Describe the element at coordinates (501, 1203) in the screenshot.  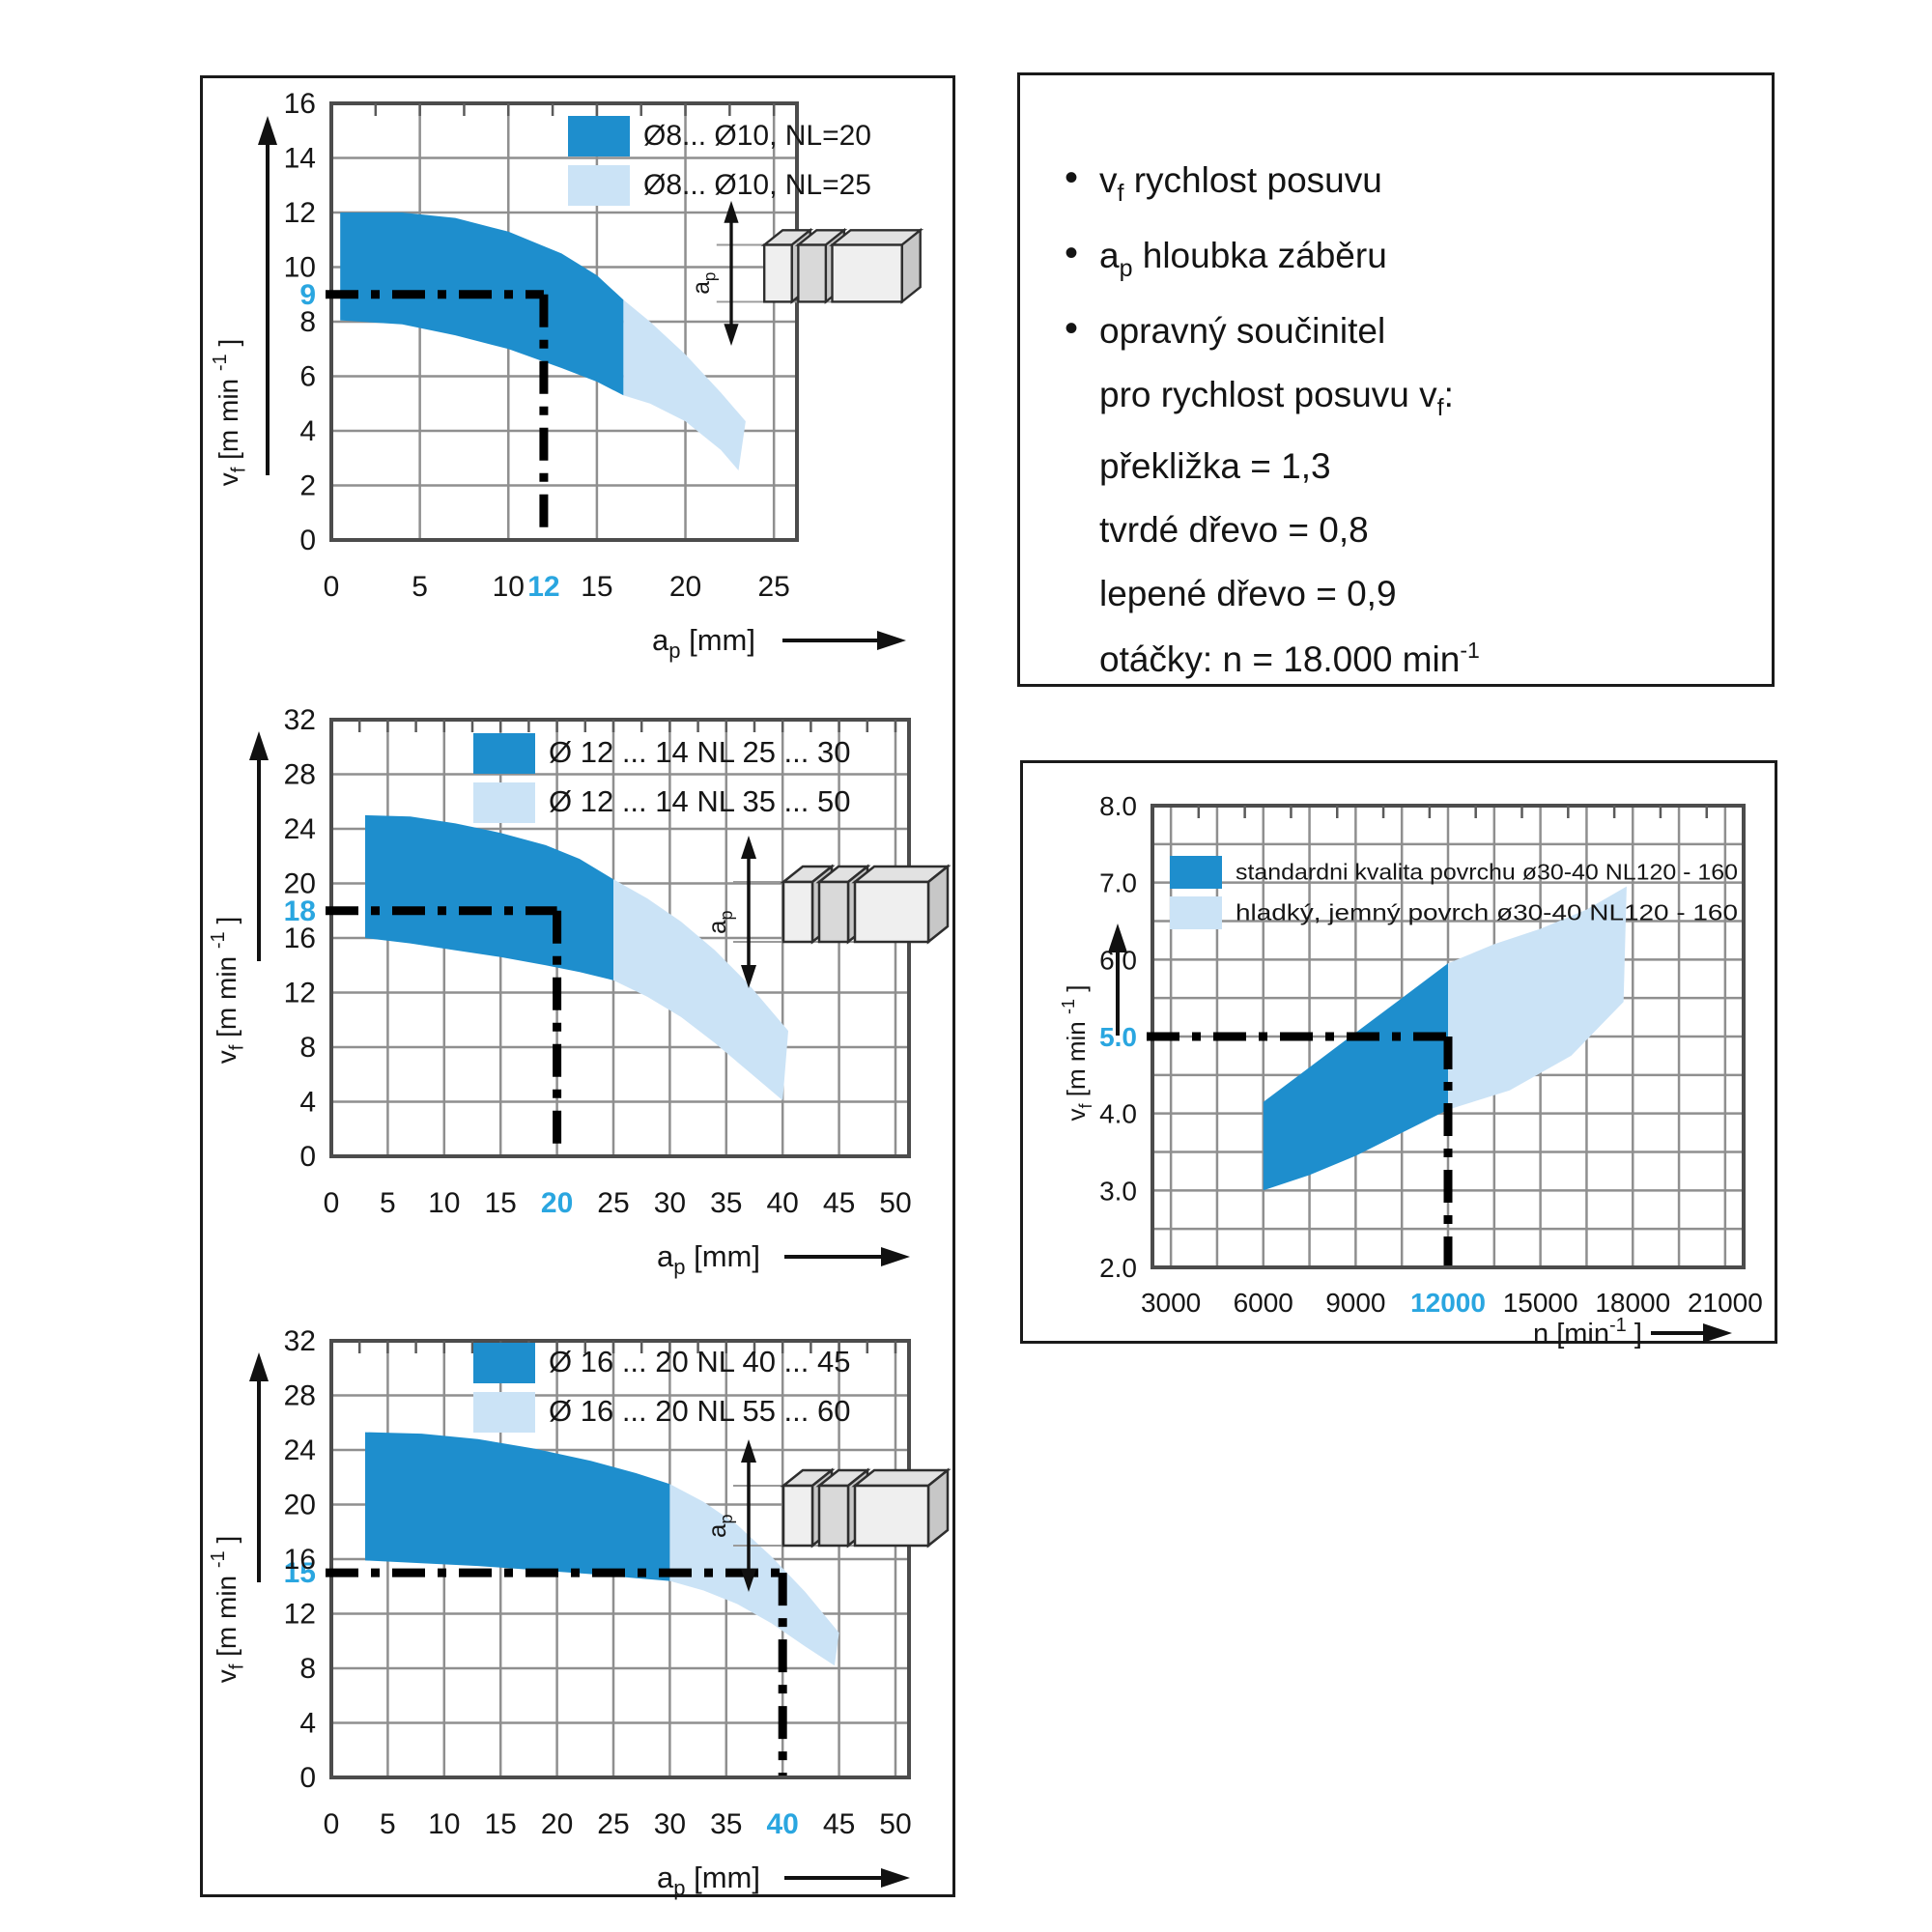
I see `c2-x-tick: 15` at that location.